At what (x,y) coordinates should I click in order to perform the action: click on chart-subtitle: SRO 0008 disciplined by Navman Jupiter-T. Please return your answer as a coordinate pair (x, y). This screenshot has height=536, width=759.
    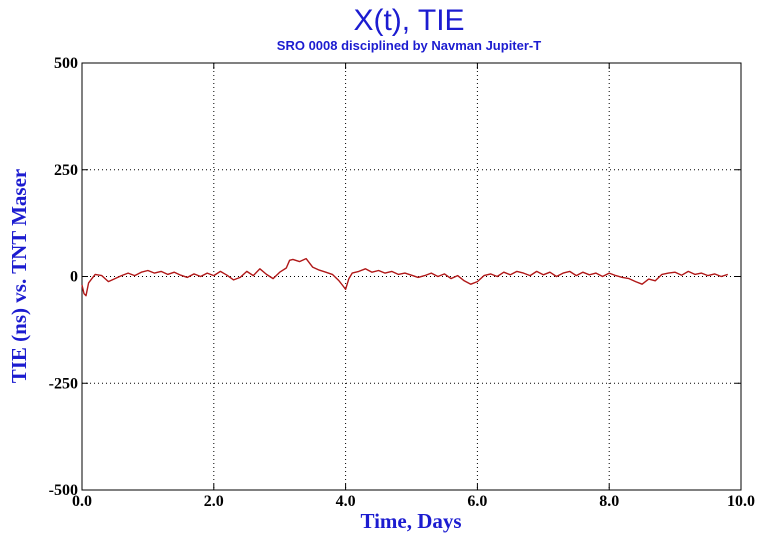
    Looking at the image, I should click on (409, 45).